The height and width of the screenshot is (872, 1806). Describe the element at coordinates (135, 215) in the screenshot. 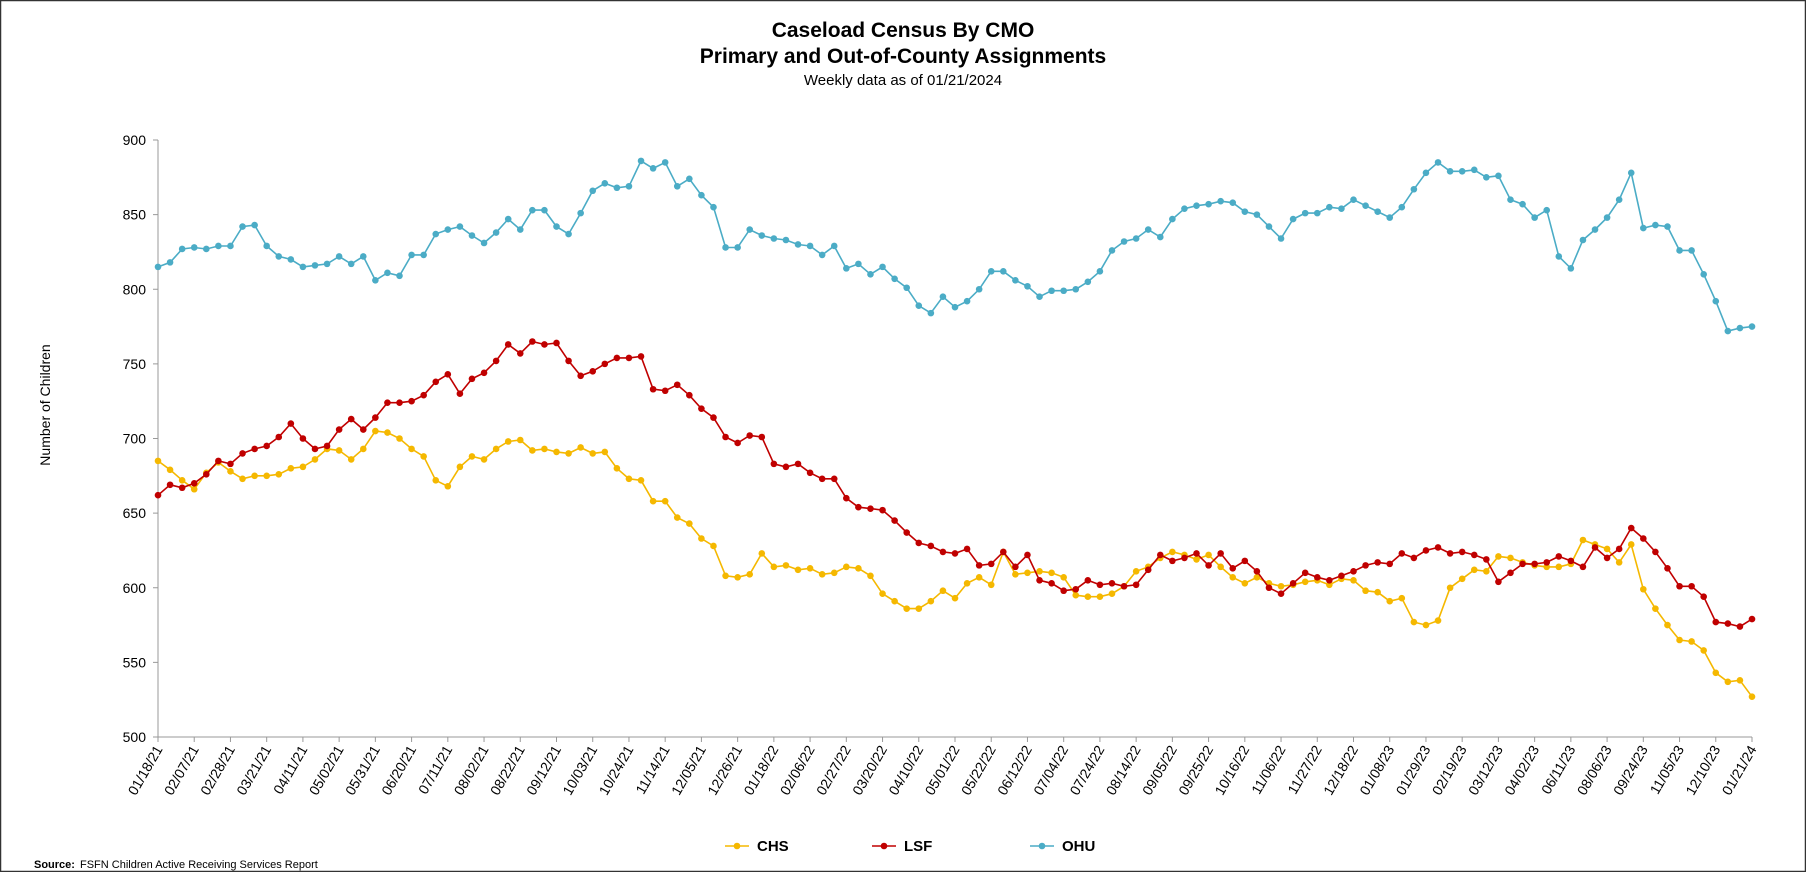

I see `y-tick-label: 850` at that location.